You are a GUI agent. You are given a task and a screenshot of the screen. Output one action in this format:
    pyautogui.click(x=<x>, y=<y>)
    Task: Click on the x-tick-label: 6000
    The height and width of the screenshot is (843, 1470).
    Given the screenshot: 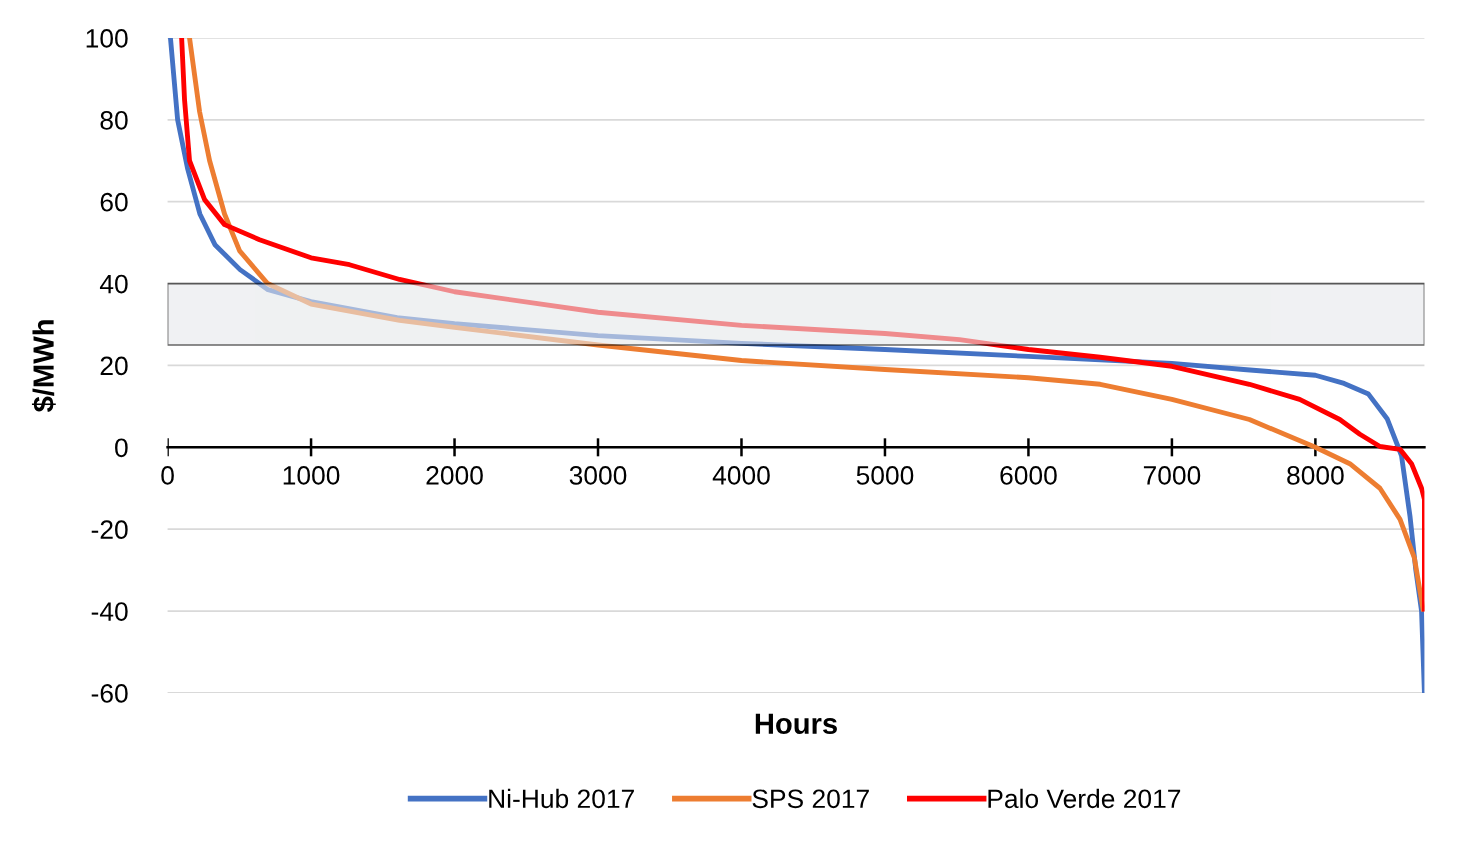 What is the action you would take?
    pyautogui.click(x=1028, y=475)
    